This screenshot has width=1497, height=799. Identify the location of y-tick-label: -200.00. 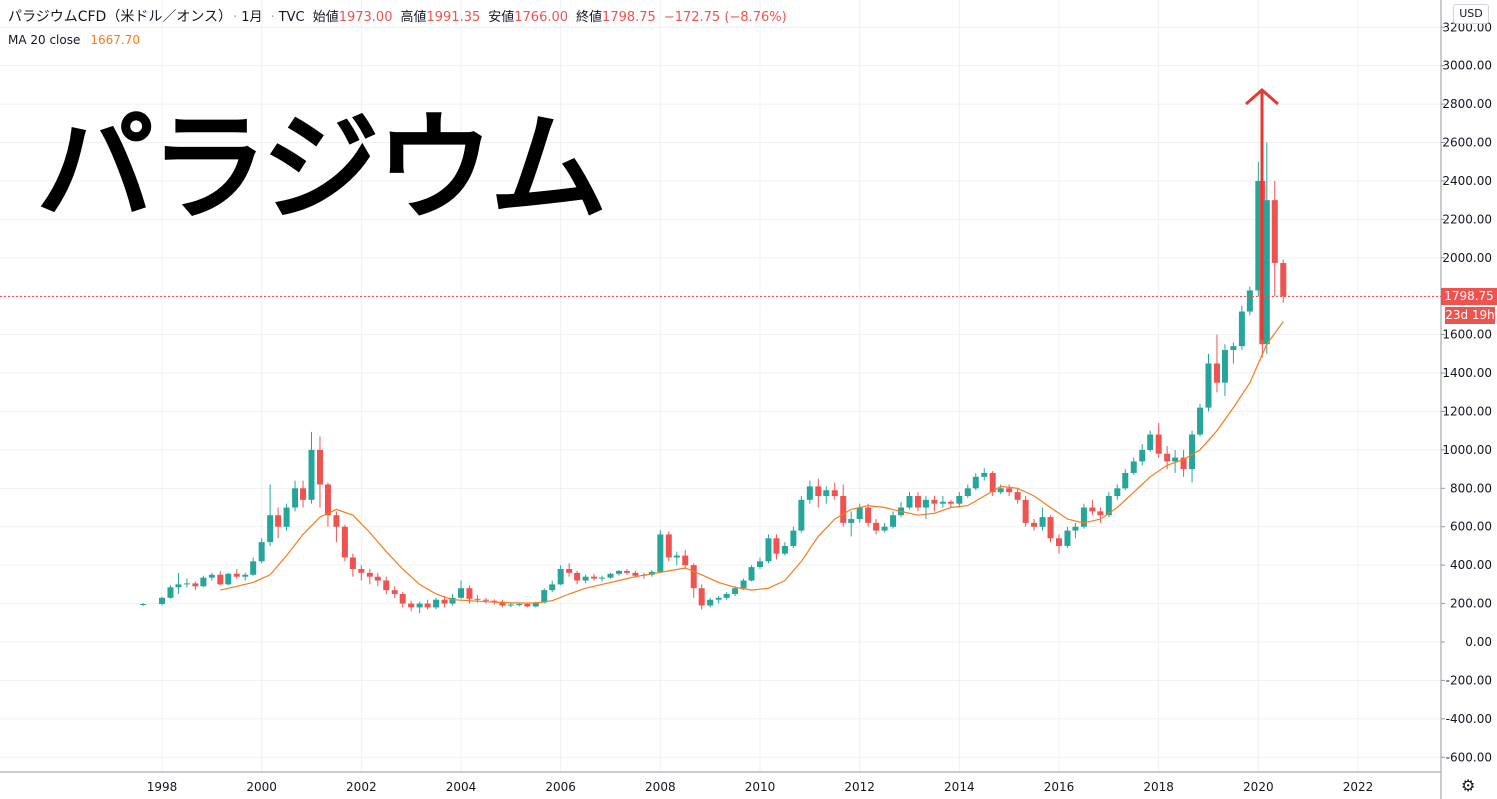
(1469, 680).